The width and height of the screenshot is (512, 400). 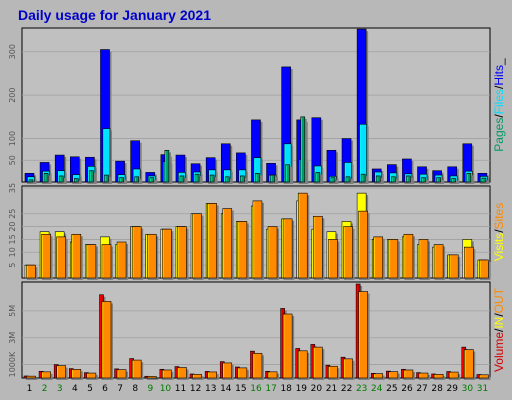 What do you see at coordinates (75, 389) in the screenshot?
I see `day-label: 4` at bounding box center [75, 389].